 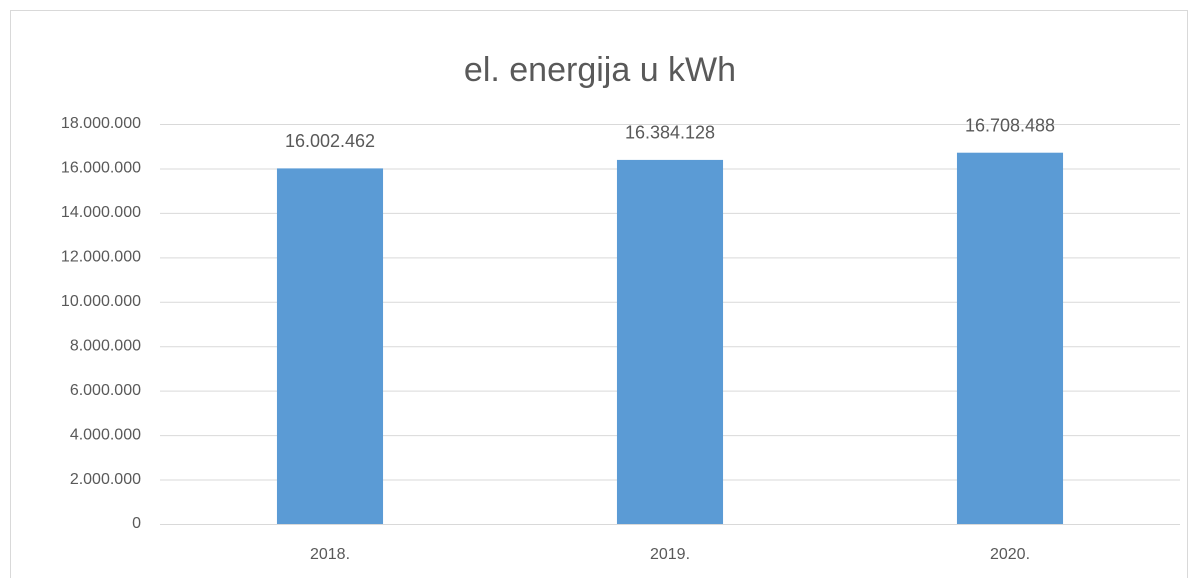 I want to click on y-tick-label: 12.000.000, so click(x=101, y=257).